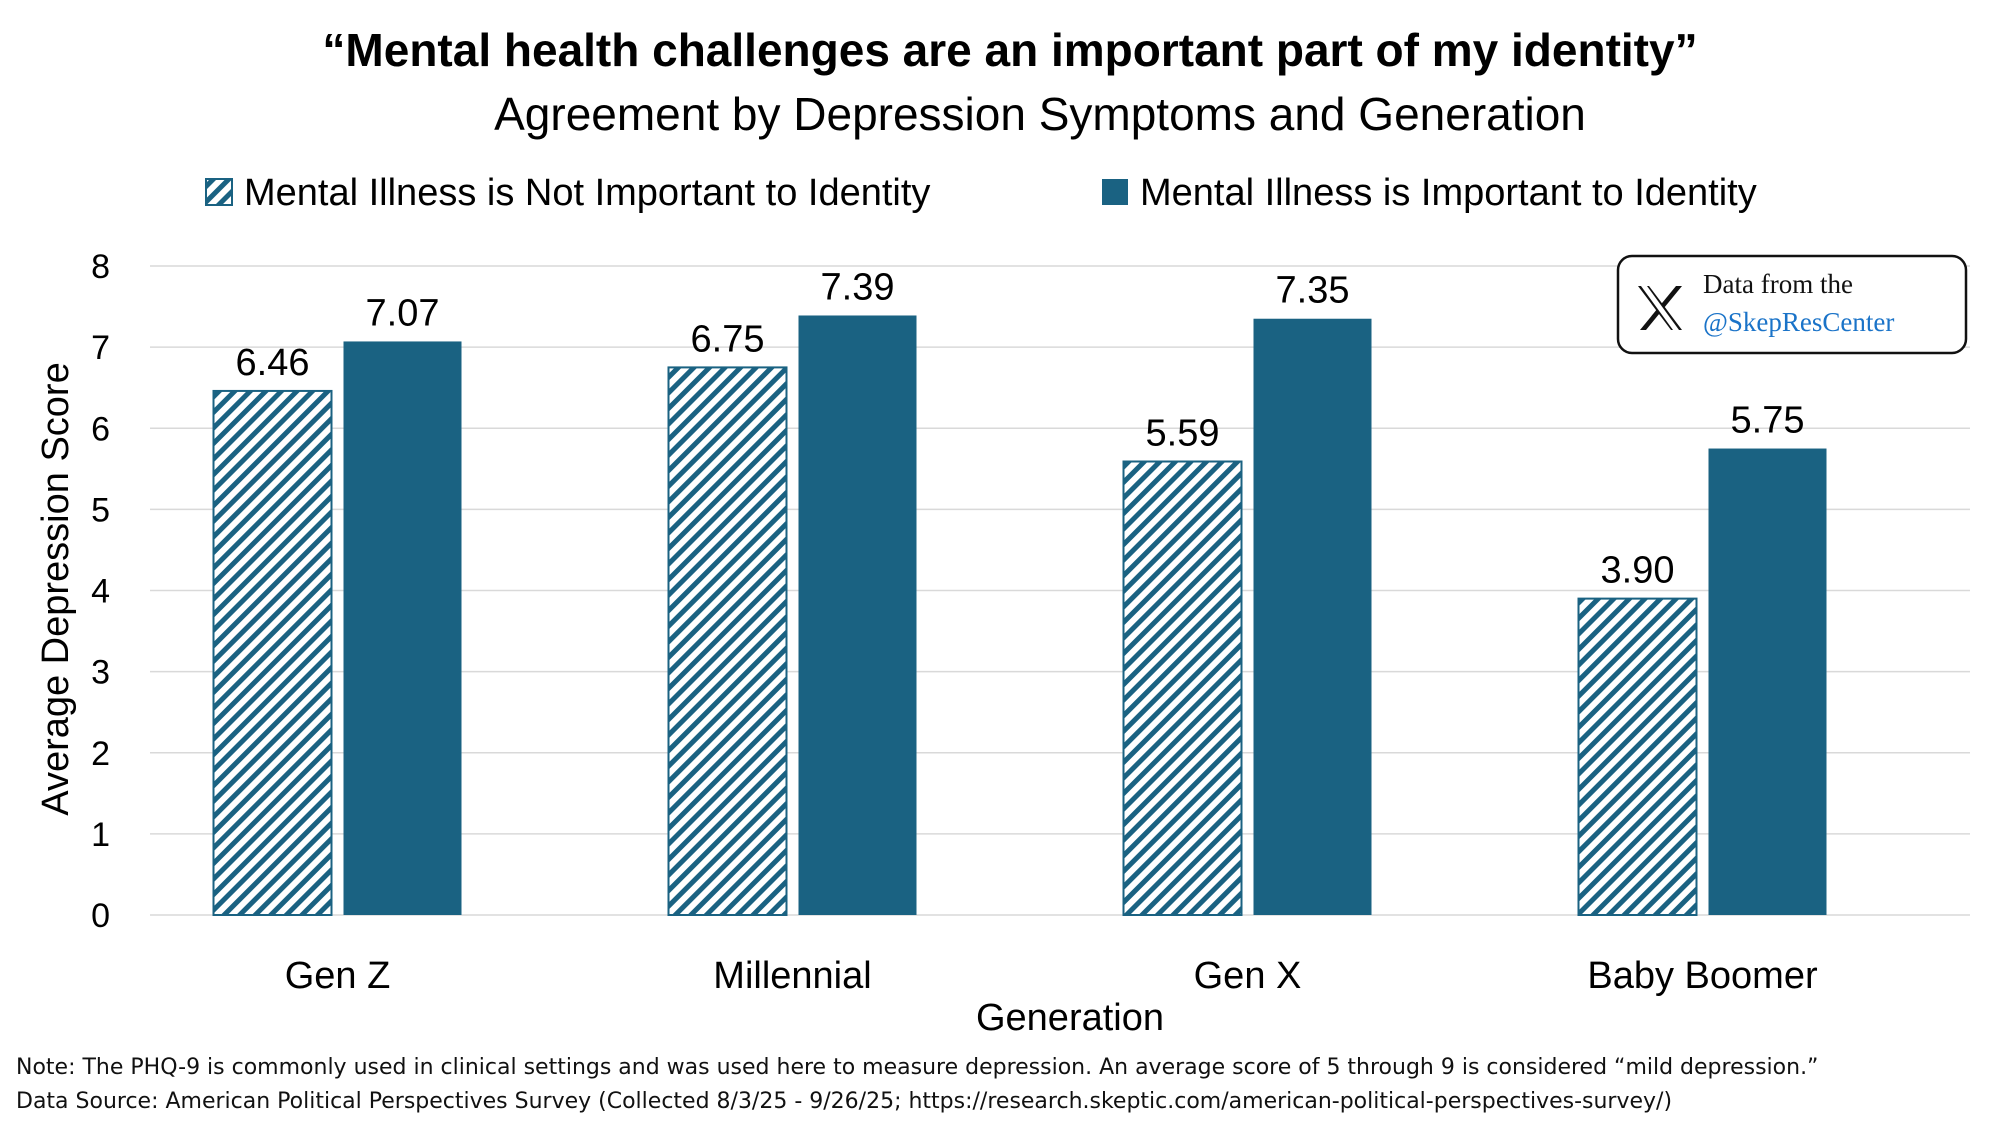 The height and width of the screenshot is (1125, 2000). I want to click on y-axis-ticks: 0 1 2 3 4 5 6 7 8, so click(100, 591).